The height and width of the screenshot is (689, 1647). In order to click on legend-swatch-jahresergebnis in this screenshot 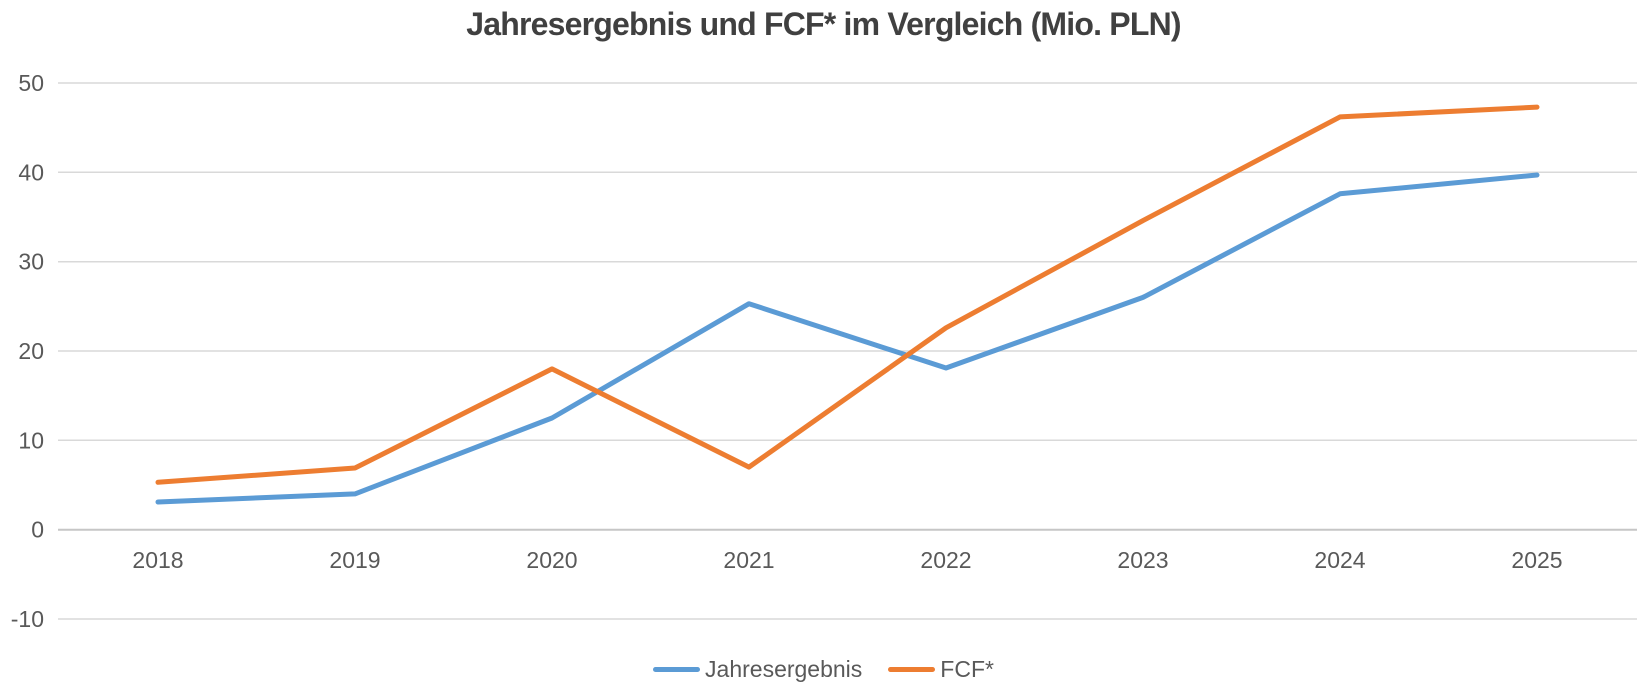, I will do `click(677, 669)`.